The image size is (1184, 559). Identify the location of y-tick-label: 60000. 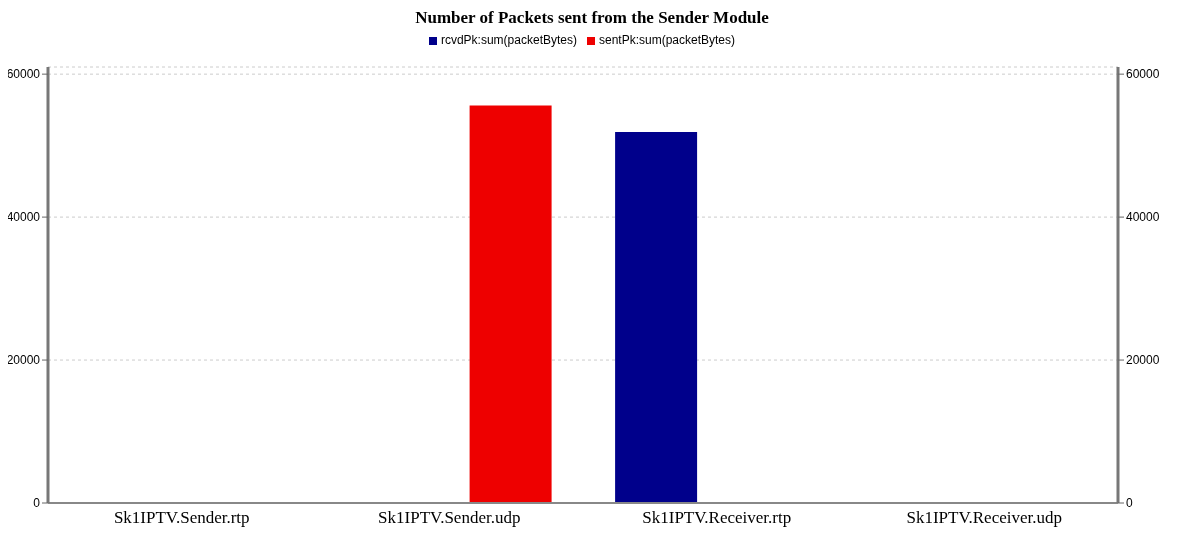
(23, 74).